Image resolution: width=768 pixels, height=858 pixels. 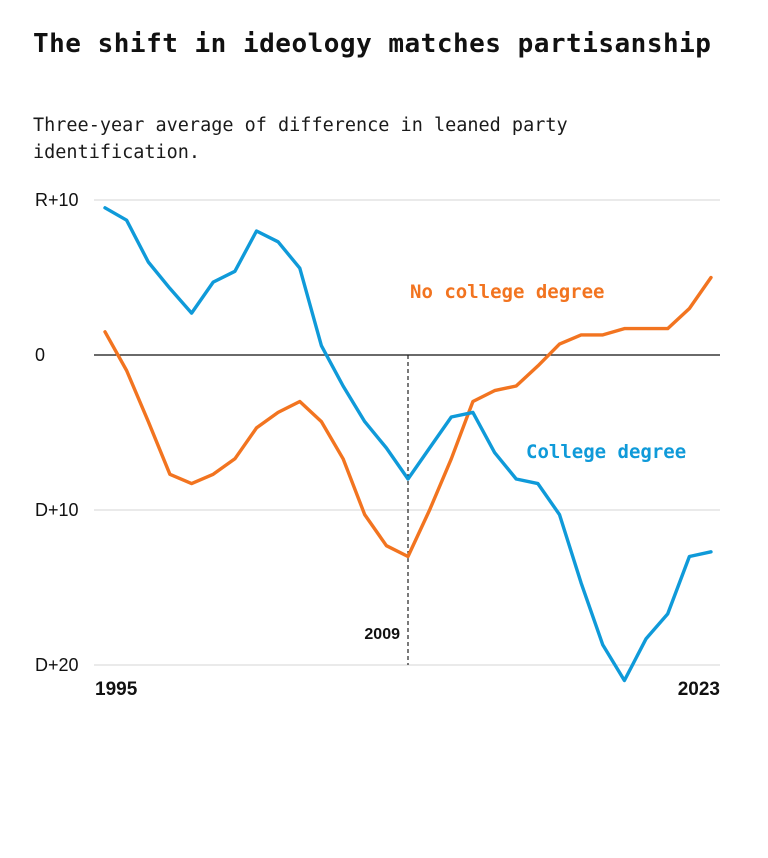 I want to click on series-labels: College degree No college degree, so click(x=548, y=372).